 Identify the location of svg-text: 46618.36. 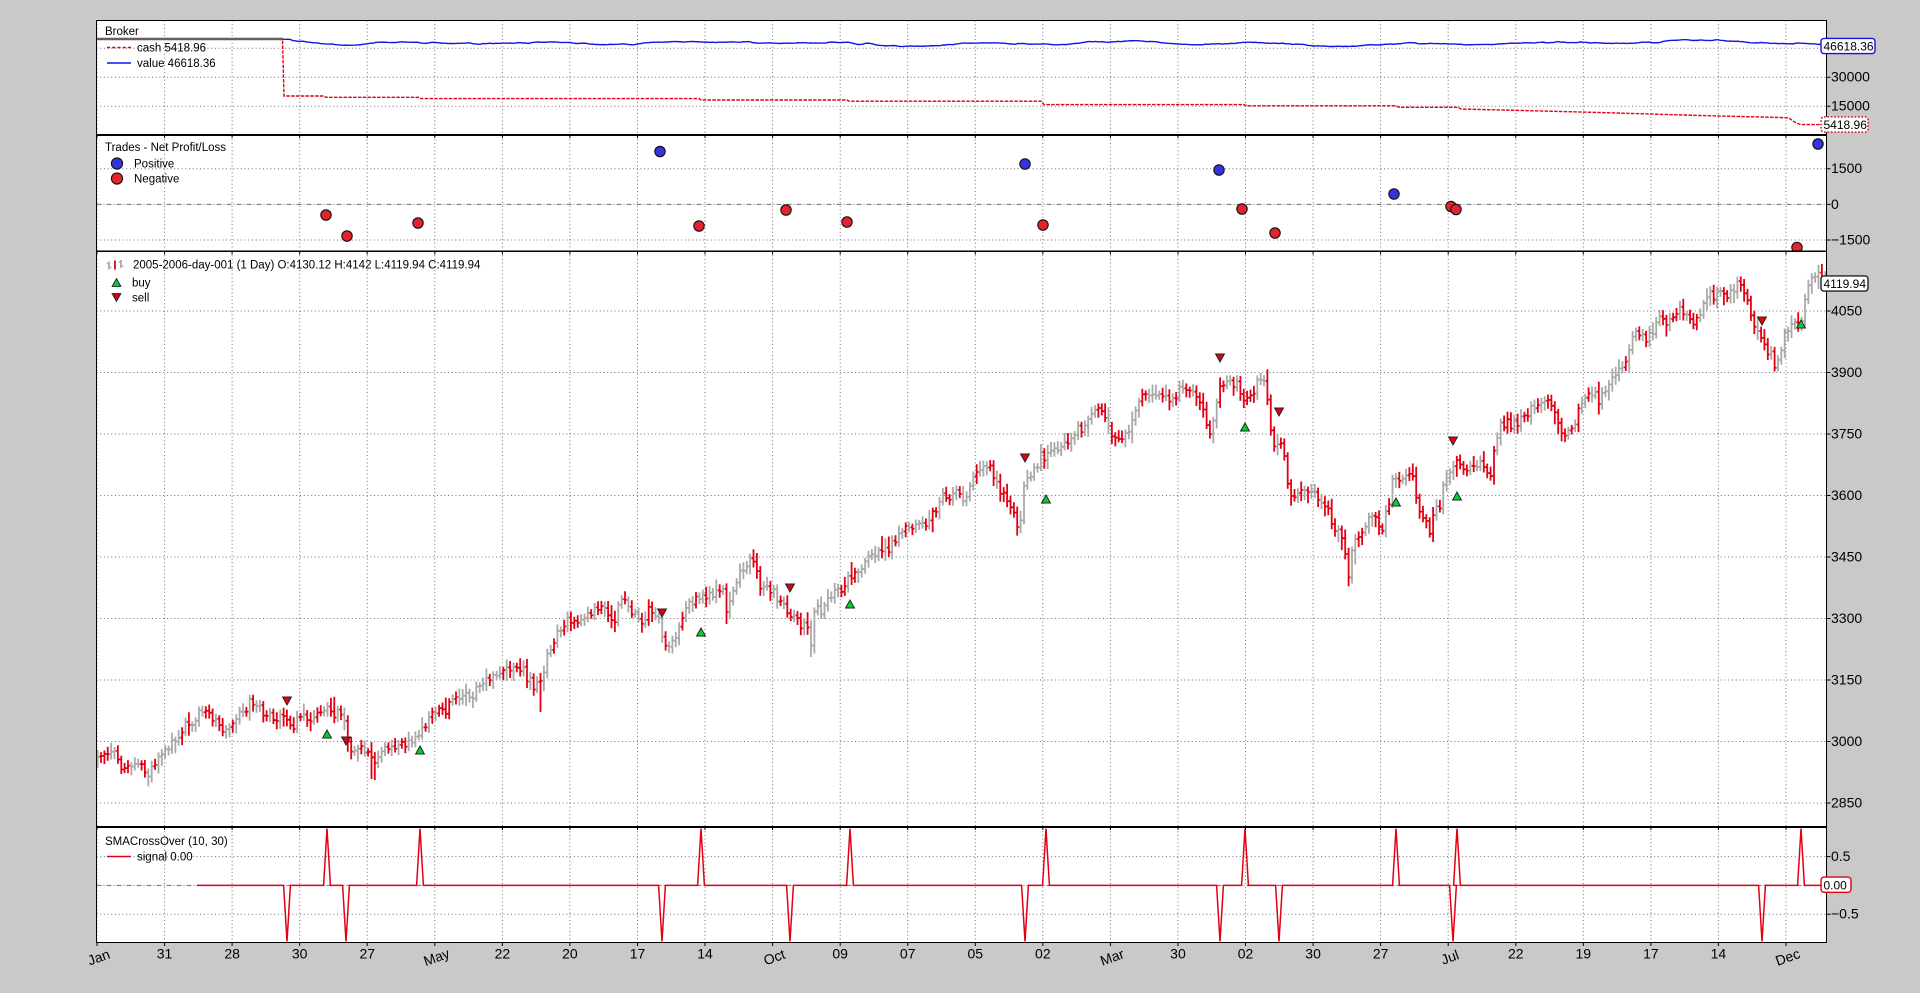
(1849, 47).